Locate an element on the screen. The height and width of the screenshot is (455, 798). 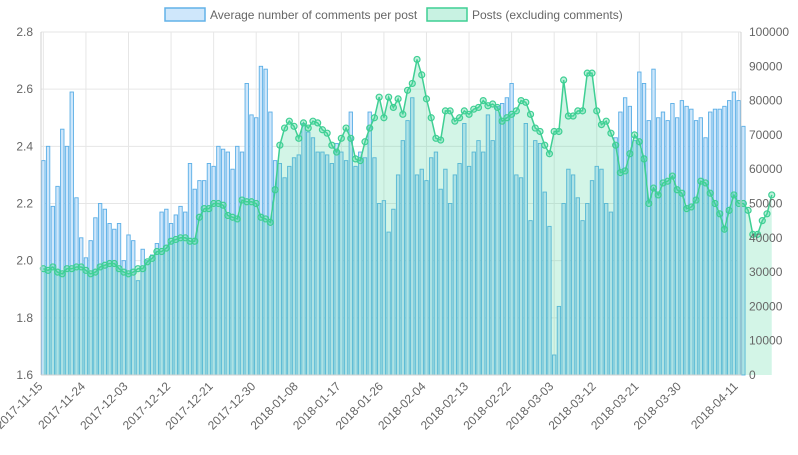
legend-item-comments: Average number of comments per post is located at coordinates (291, 14).